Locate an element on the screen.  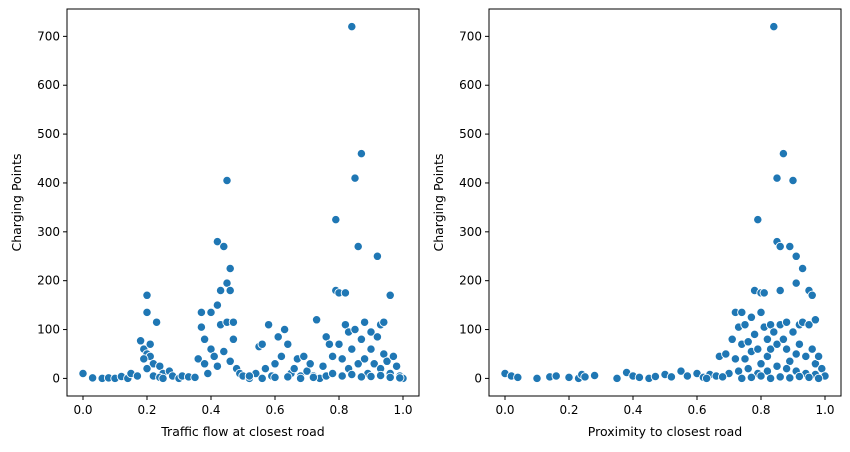
x-tick-label: 0.4 is located at coordinates (632, 410).